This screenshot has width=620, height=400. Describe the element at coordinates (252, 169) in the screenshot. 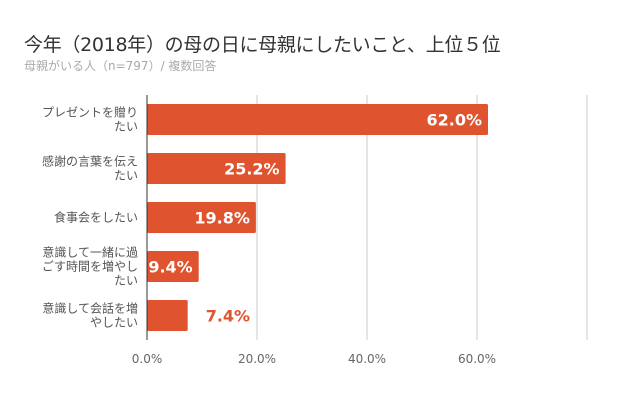

I see `data-label: 25.2%` at that location.